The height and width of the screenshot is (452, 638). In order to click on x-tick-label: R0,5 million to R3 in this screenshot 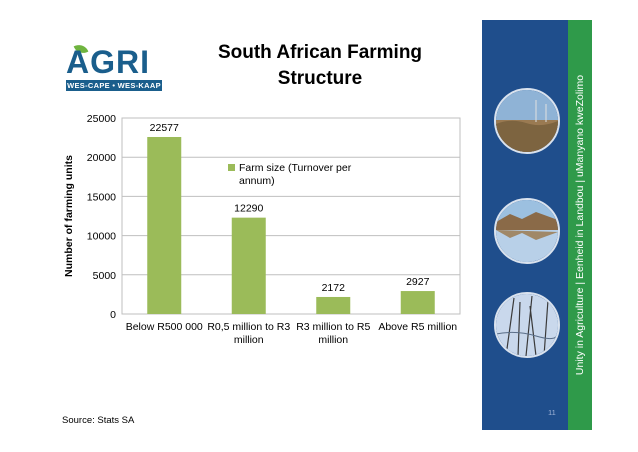, I will do `click(248, 327)`.